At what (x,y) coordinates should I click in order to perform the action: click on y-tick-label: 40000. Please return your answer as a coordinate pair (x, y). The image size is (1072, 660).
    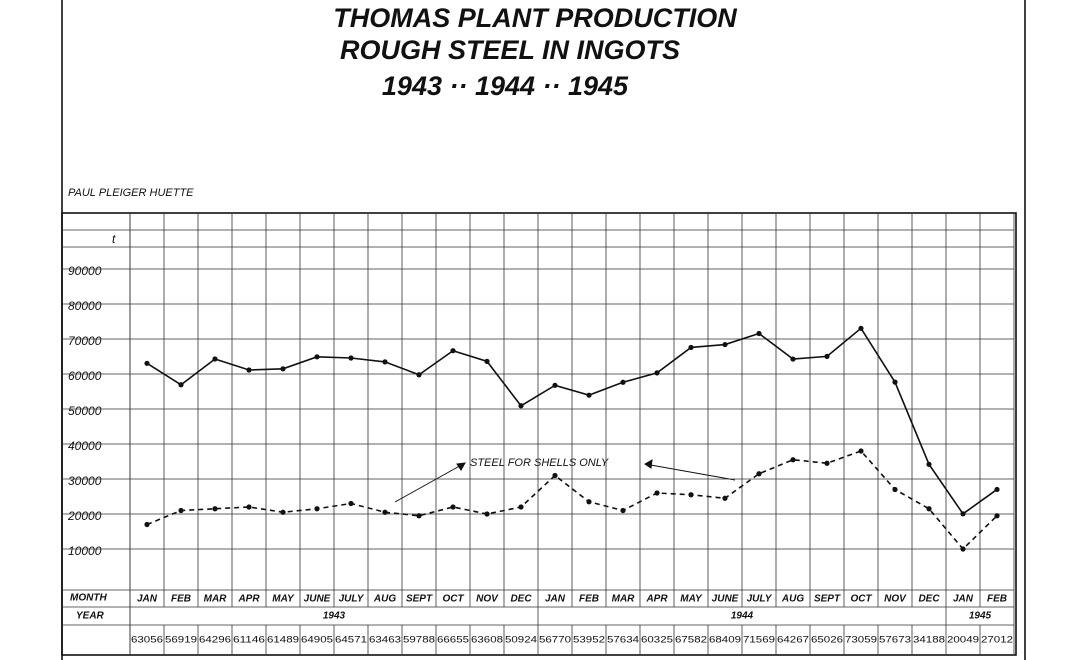
    Looking at the image, I should click on (85, 446).